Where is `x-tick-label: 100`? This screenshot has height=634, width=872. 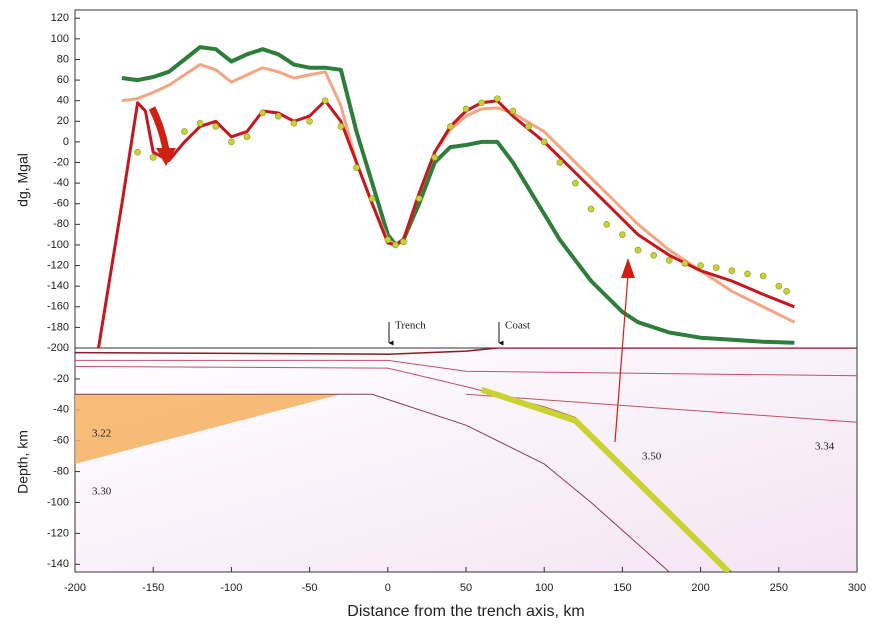
x-tick-label: 100 is located at coordinates (544, 588).